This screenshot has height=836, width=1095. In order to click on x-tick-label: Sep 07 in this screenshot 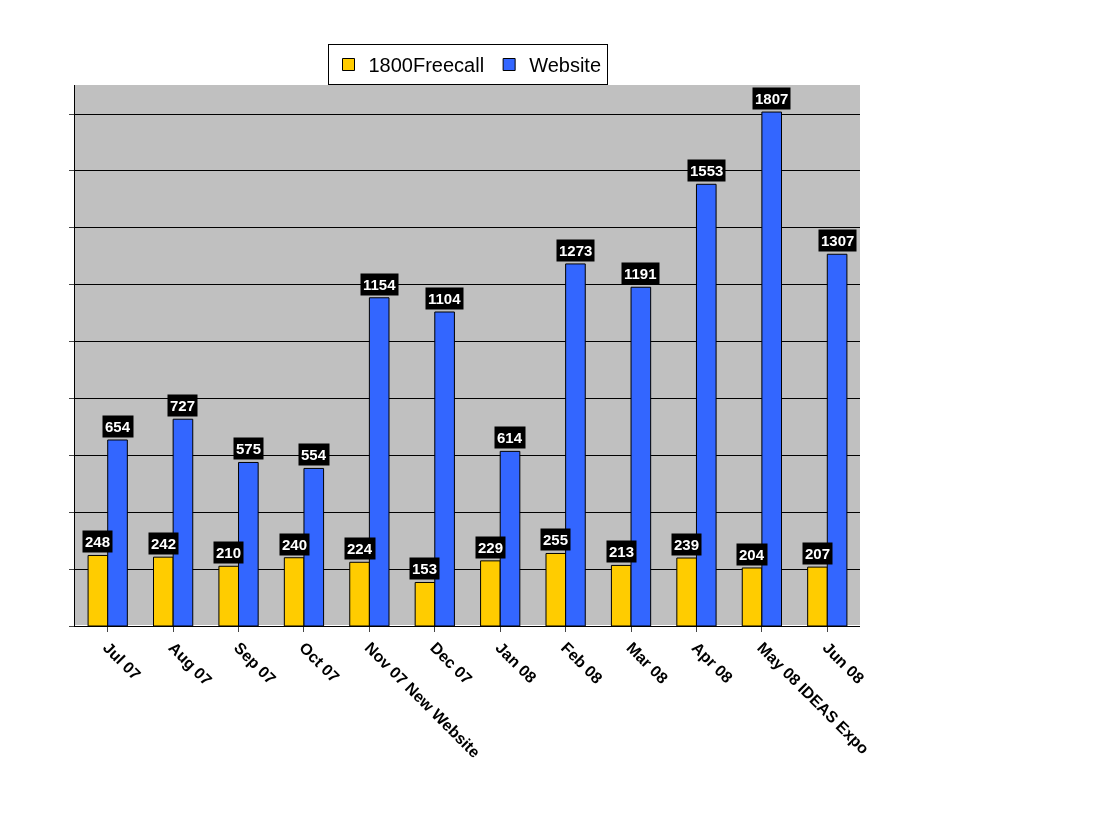, I will do `click(255, 663)`.